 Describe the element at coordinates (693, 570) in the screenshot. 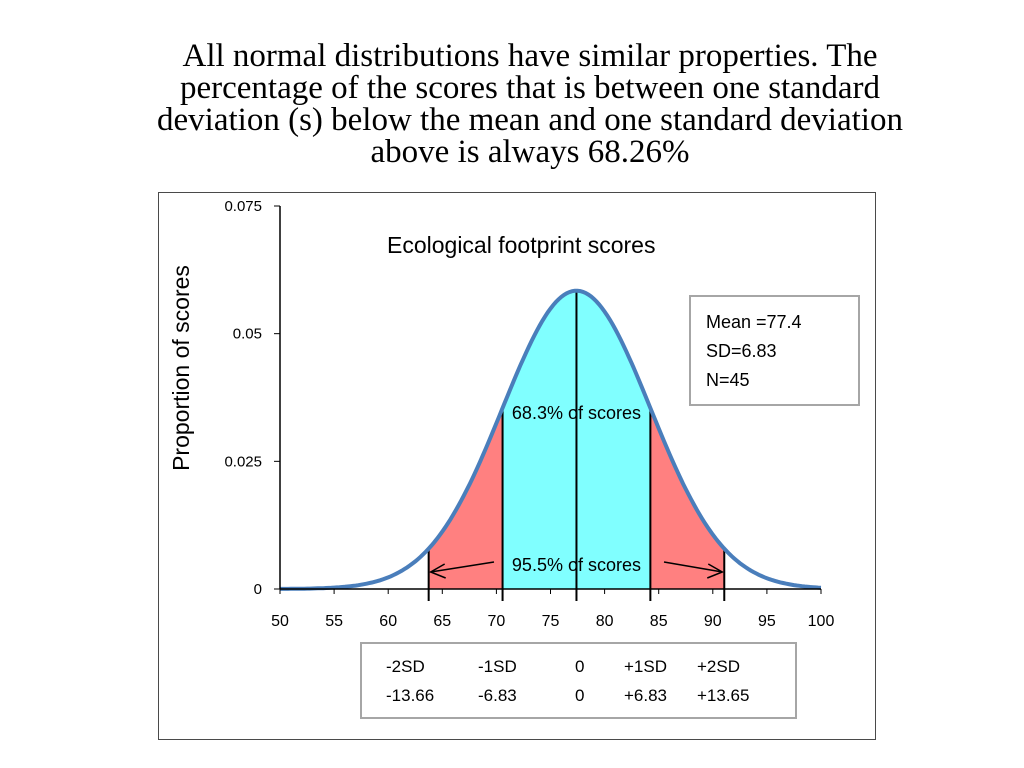

I see `right-arrow` at that location.